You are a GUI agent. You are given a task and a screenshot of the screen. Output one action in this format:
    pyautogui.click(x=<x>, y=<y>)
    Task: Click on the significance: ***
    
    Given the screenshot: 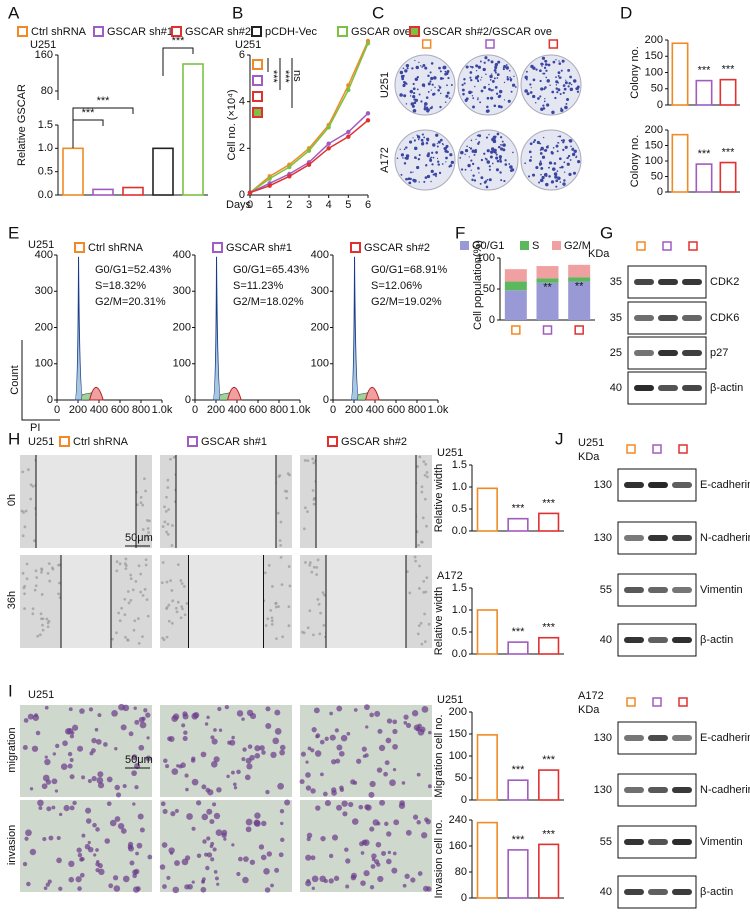 What is the action you would take?
    pyautogui.click(x=104, y=101)
    